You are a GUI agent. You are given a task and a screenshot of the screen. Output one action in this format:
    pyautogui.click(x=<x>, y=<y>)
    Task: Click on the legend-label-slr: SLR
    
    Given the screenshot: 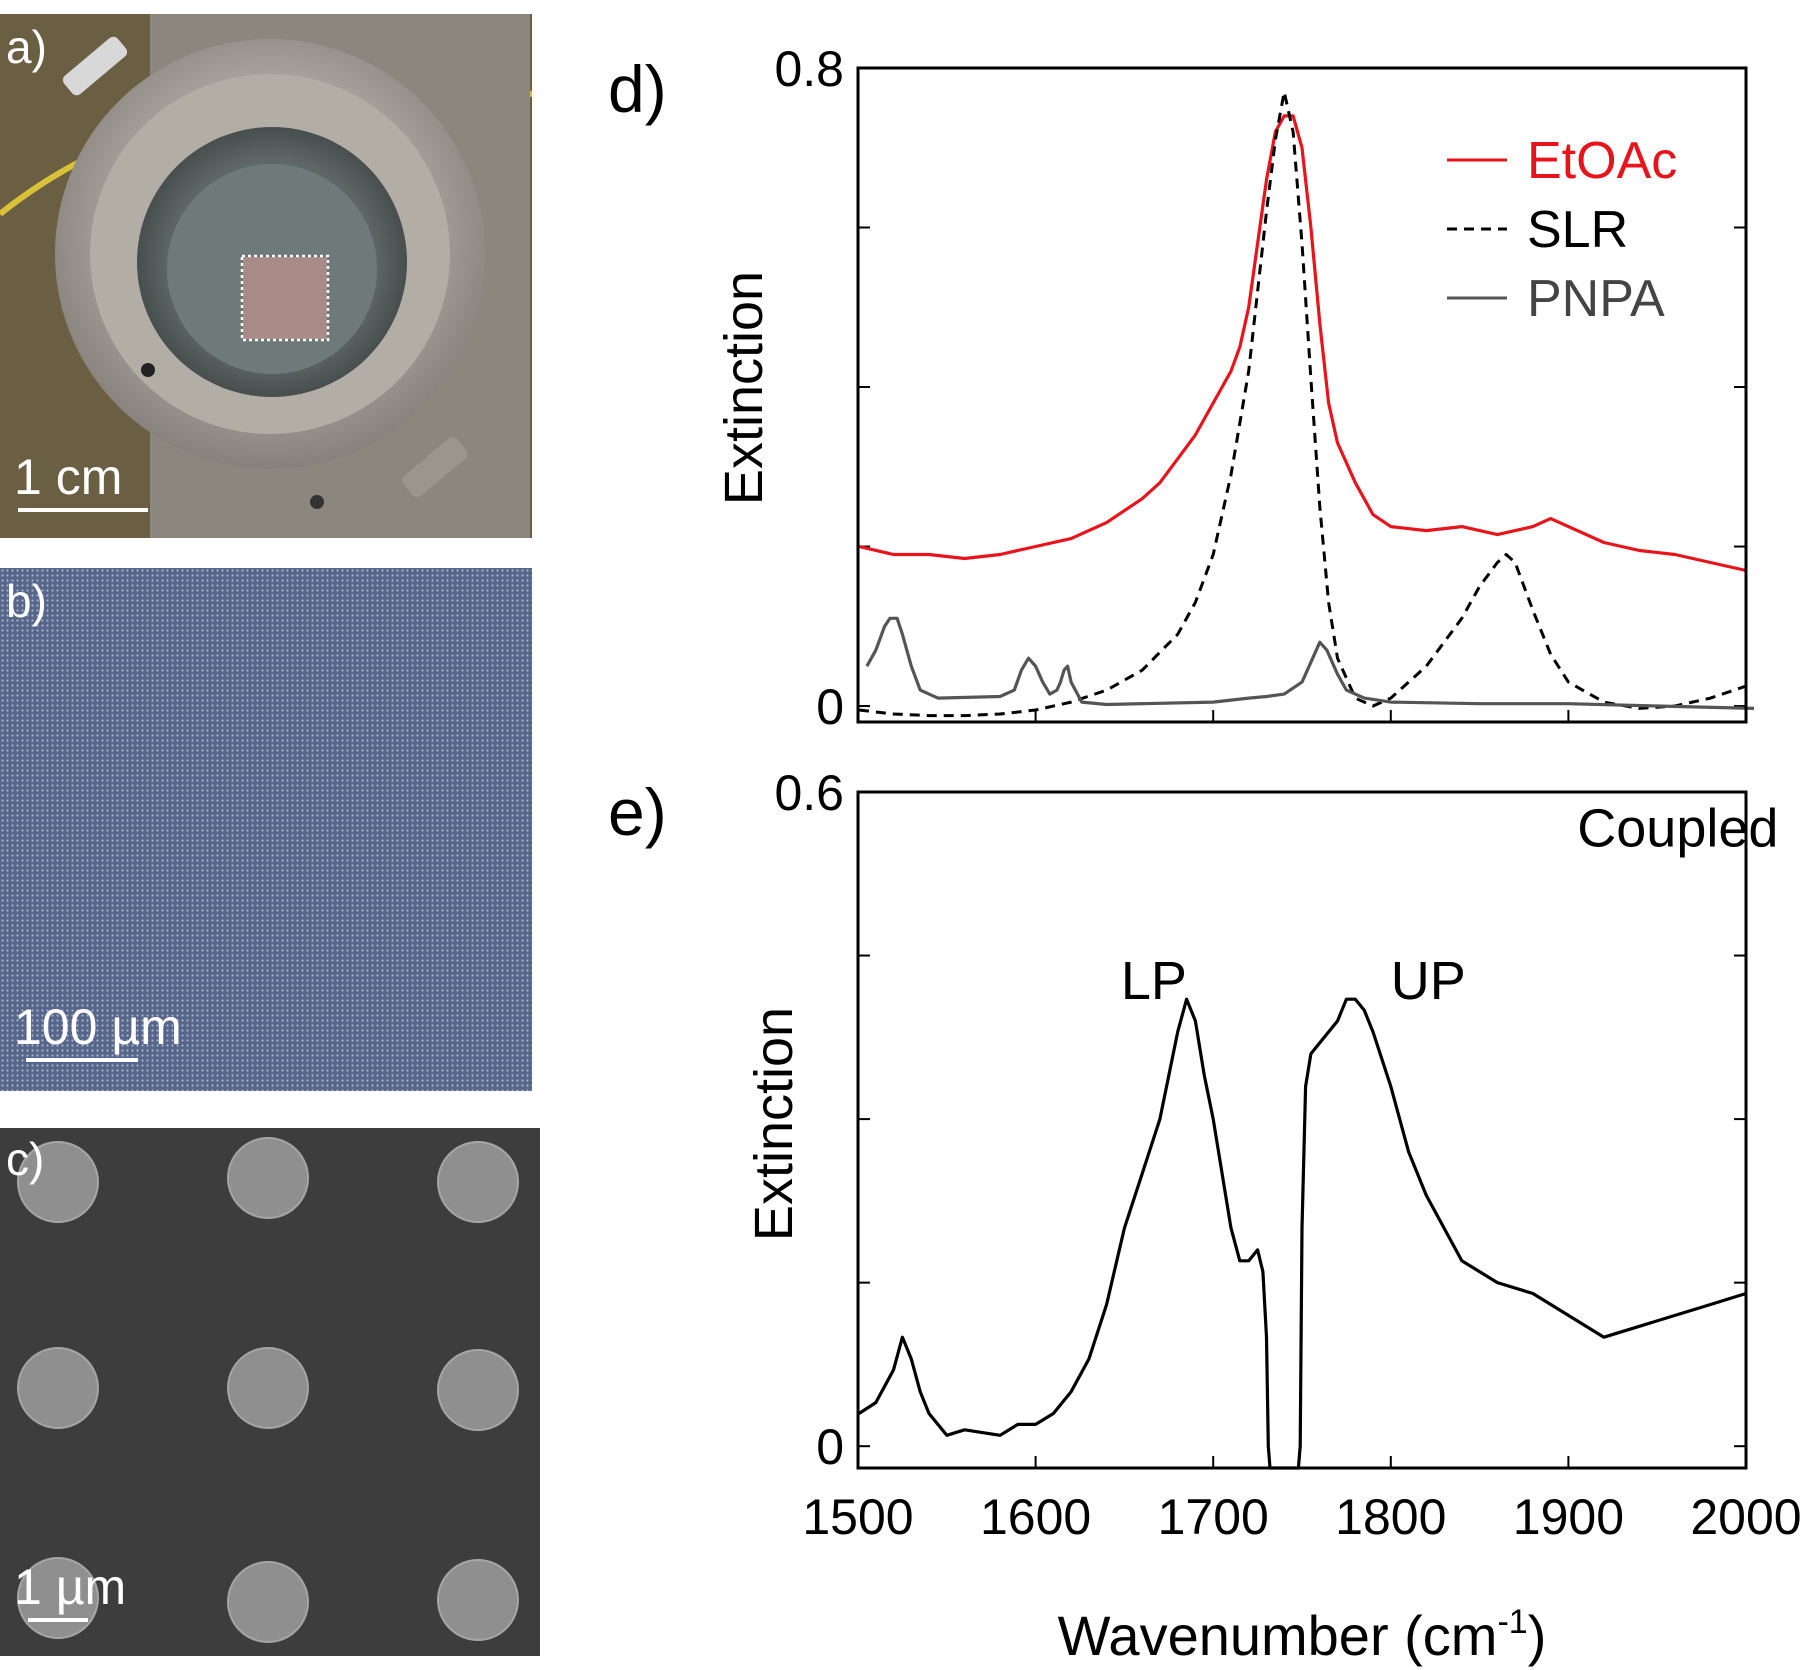 What is the action you would take?
    pyautogui.click(x=1577, y=230)
    